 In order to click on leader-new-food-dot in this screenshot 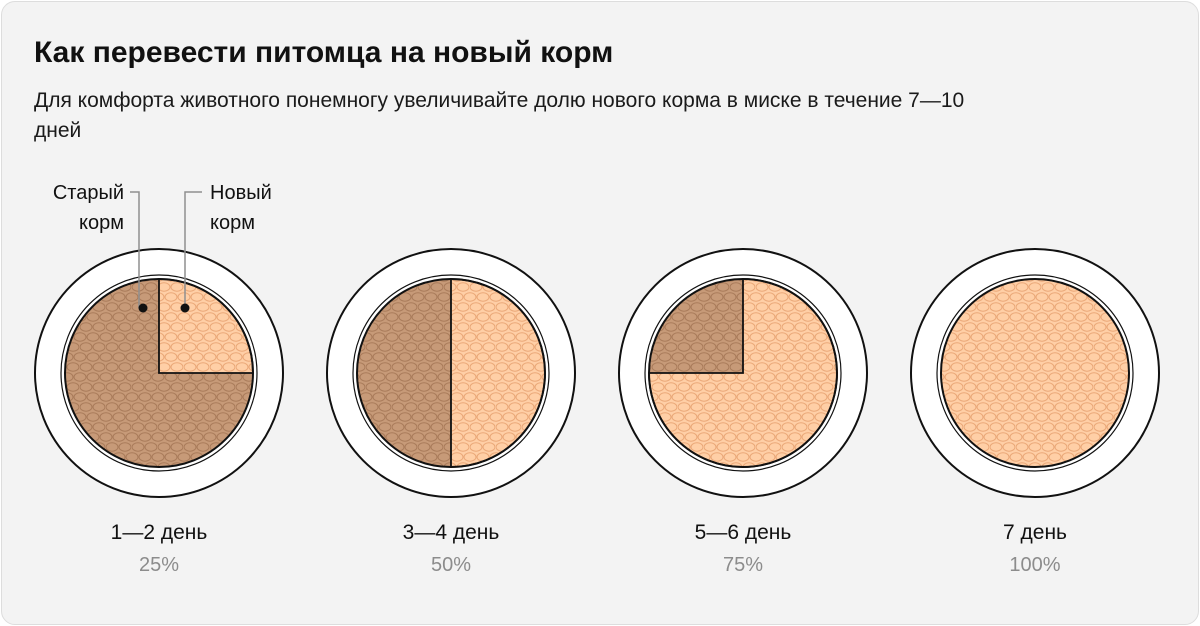, I will do `click(185, 308)`.